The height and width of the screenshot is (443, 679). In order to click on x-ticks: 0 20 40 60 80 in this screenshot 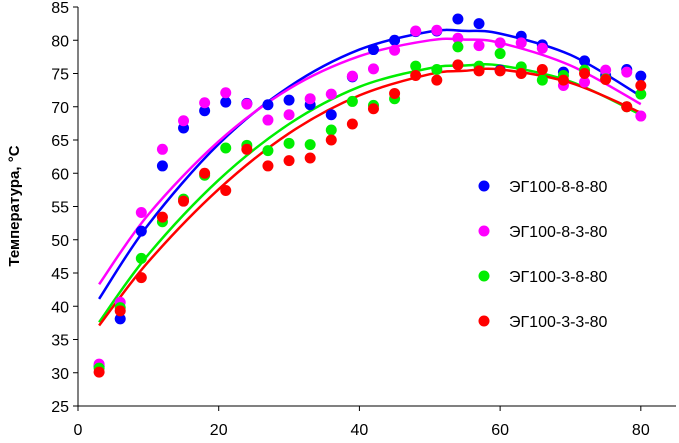, I will do `click(362, 422)`.